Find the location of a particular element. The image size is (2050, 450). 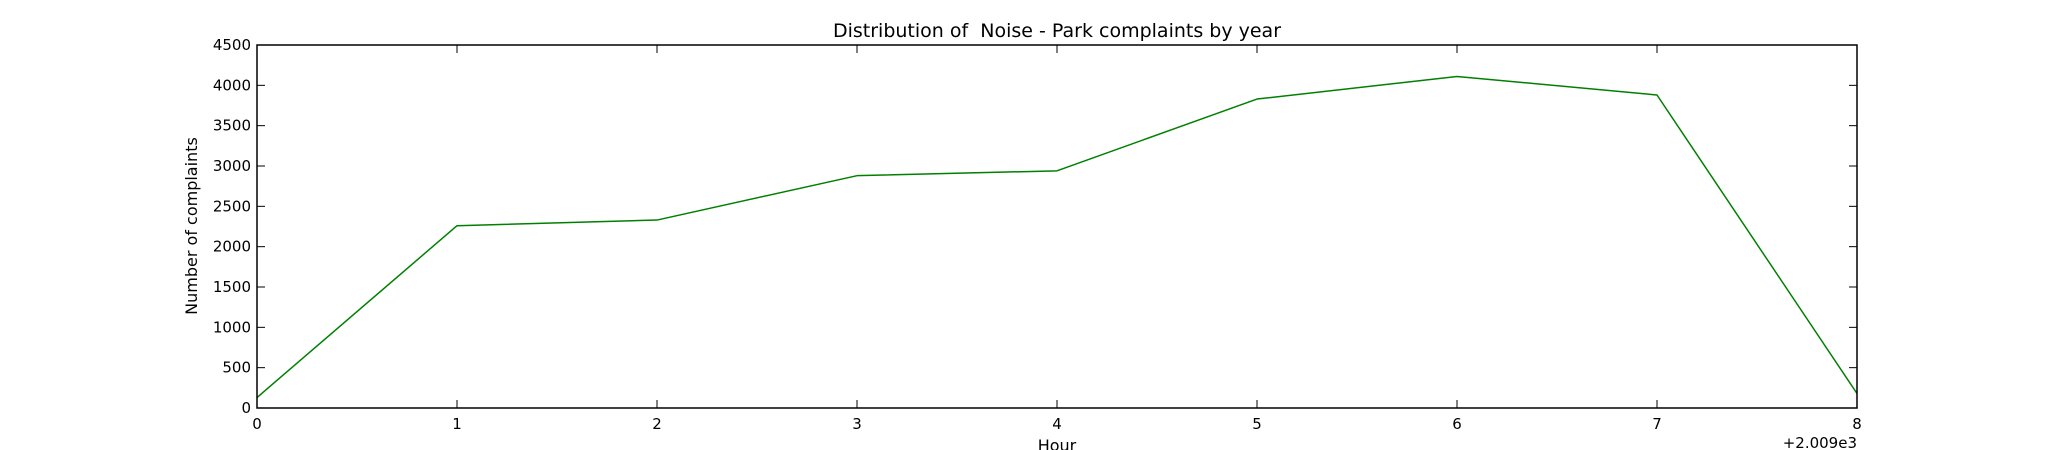

y-tick-label: 4000 is located at coordinates (232, 85).